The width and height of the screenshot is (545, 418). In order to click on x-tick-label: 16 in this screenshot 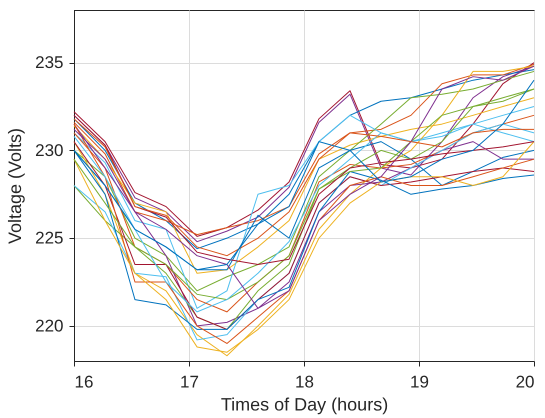, I will do `click(84, 382)`.